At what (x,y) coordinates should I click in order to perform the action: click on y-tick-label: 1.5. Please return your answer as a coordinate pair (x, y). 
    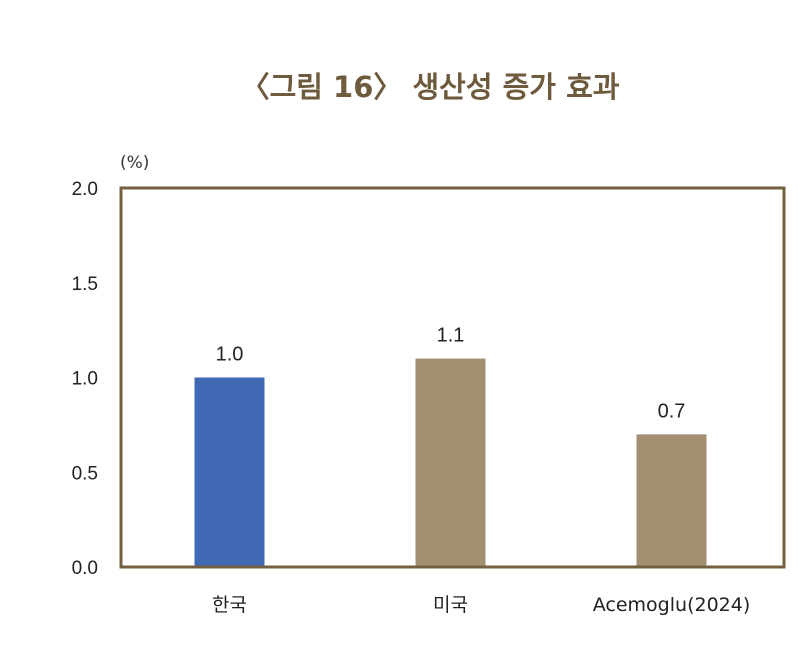
    Looking at the image, I should click on (85, 284).